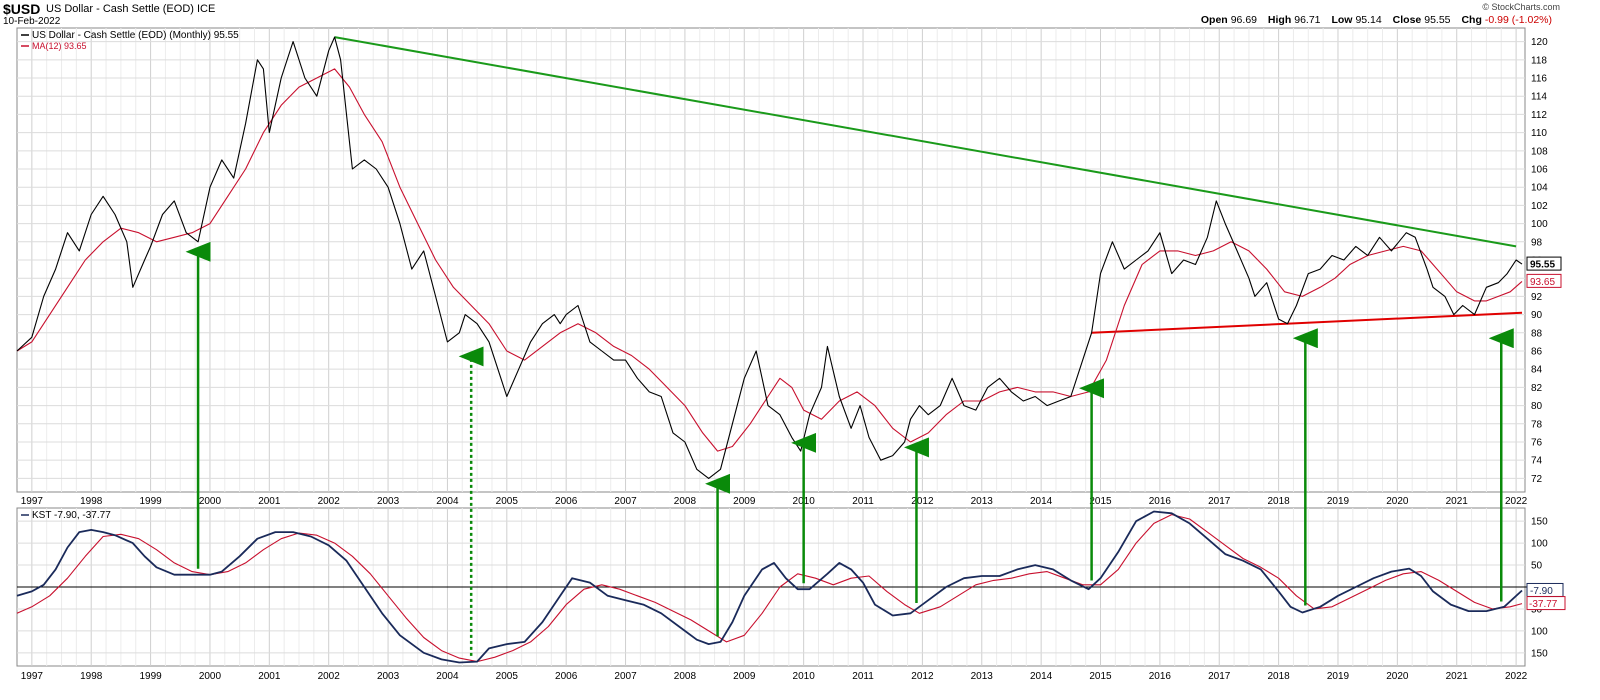 This screenshot has width=1600, height=700. Describe the element at coordinates (1521, 7) in the screenshot. I see `brand-label: © StockCharts.com` at that location.